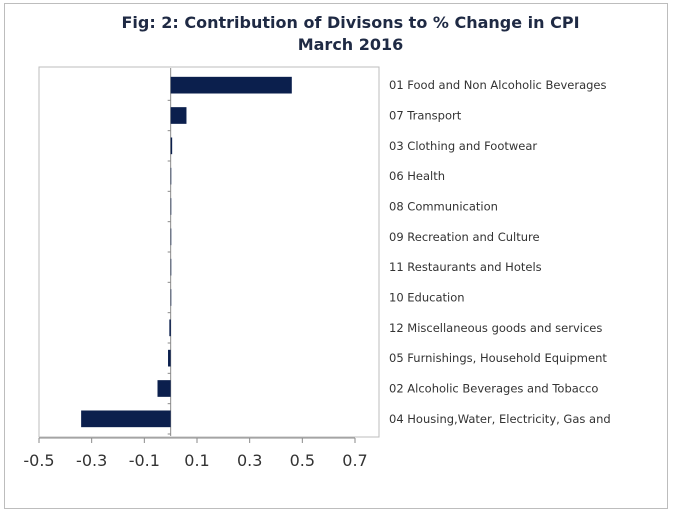  What do you see at coordinates (144, 460) in the screenshot?
I see `x-tick-label: -0.1` at bounding box center [144, 460].